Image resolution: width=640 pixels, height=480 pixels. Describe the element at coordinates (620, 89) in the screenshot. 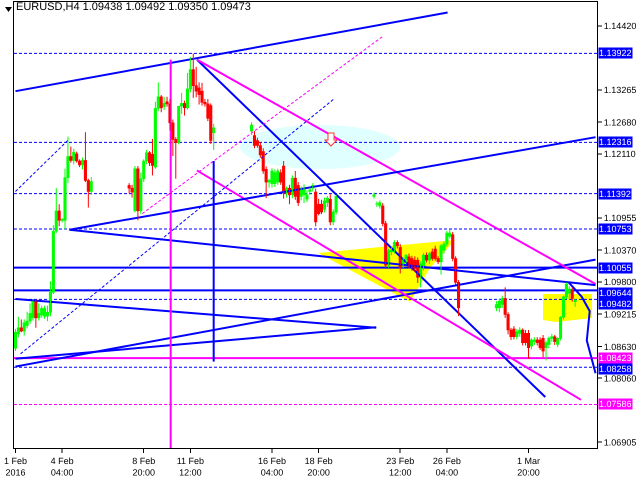

I see `y-tick-label: 1.13265` at that location.